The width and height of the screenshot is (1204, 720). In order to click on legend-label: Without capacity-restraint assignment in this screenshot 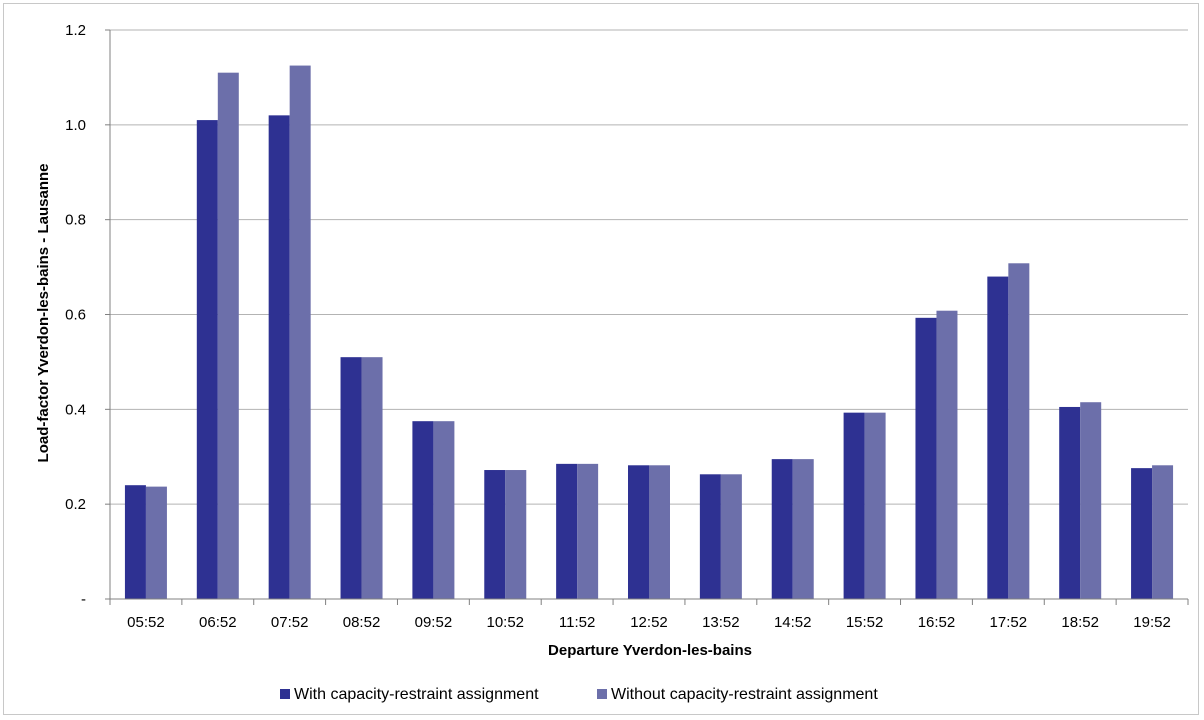, I will do `click(744, 694)`.